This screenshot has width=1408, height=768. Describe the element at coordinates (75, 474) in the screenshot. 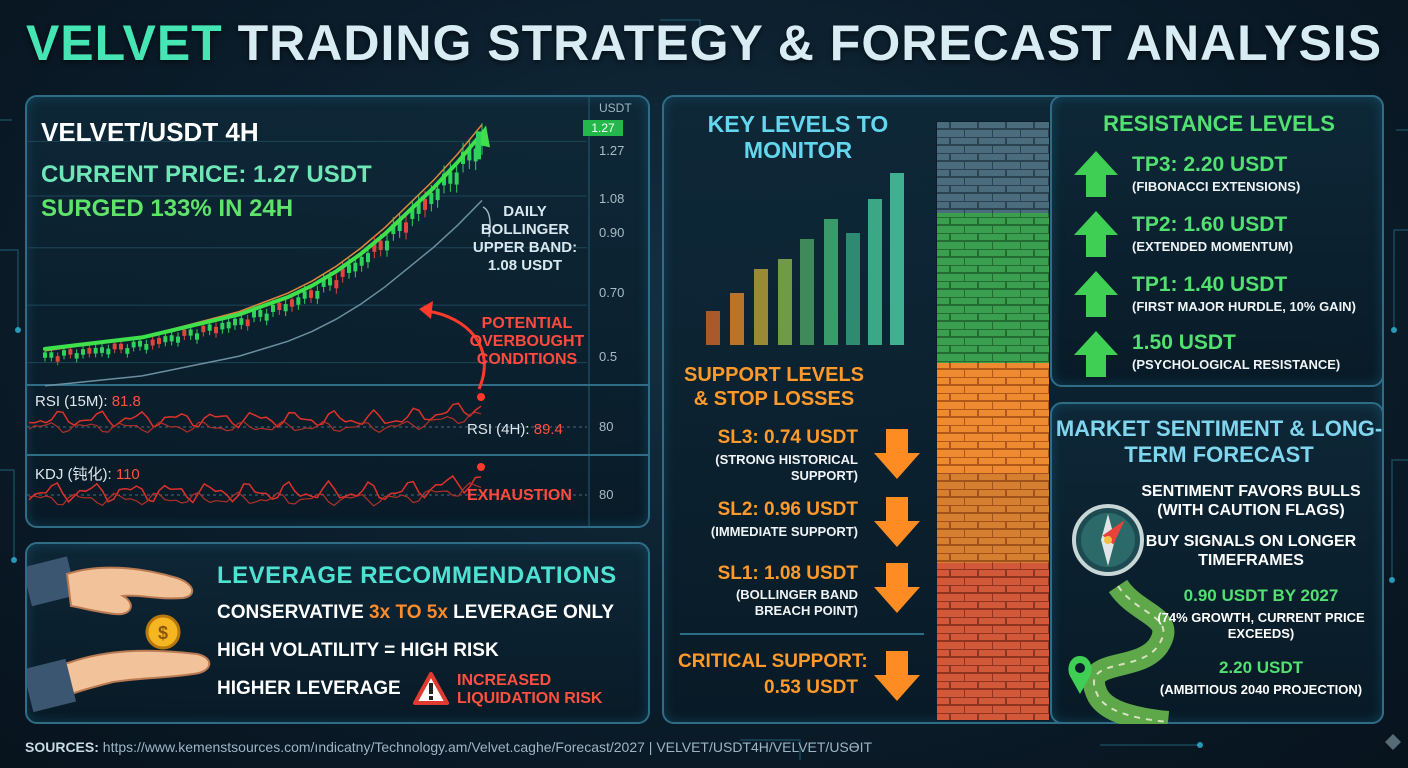

I see `kdj-text: KDJ (钝化):` at that location.